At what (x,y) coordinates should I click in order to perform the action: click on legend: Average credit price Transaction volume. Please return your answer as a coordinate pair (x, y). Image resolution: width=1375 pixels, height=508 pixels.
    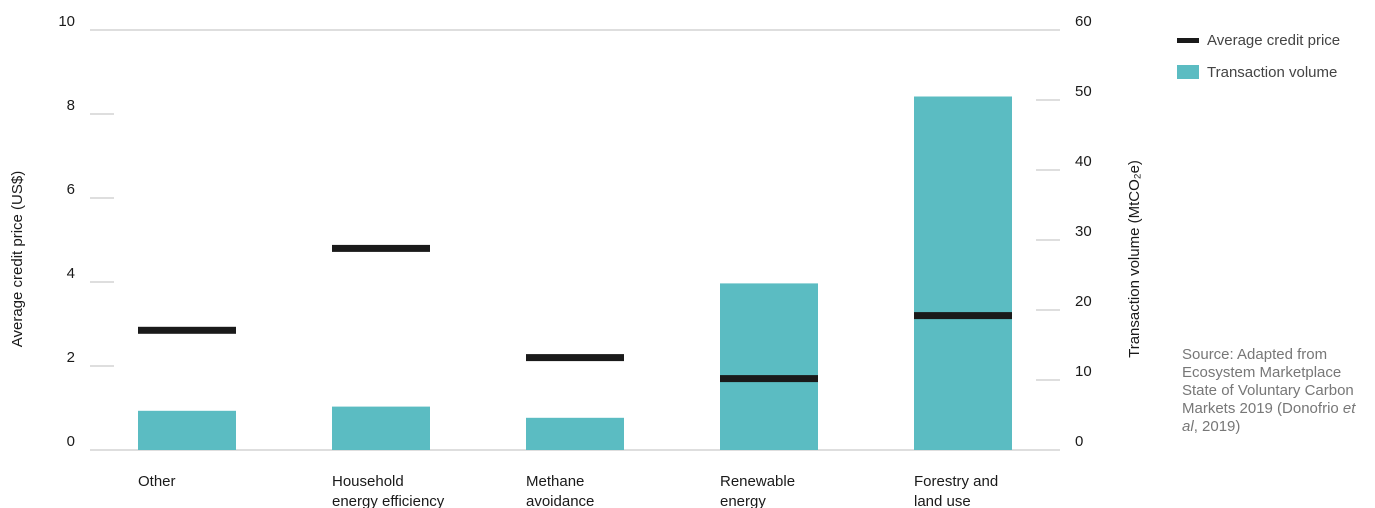
    Looking at the image, I should click on (1258, 60).